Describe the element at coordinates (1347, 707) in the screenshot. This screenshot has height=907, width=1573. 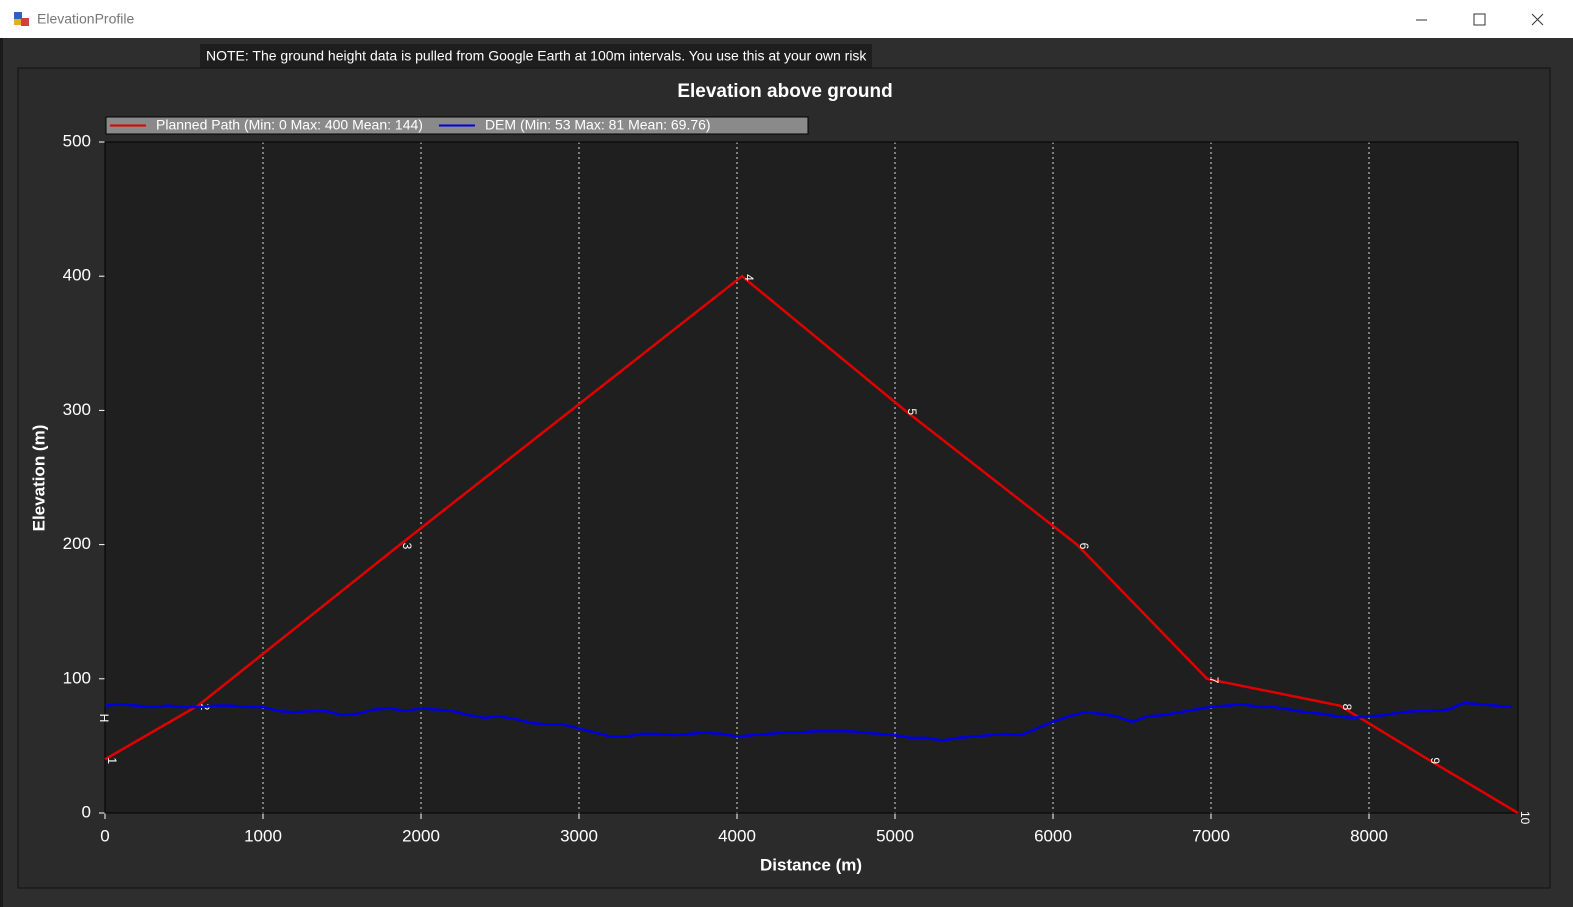
I see `waypoint-label: 8` at that location.